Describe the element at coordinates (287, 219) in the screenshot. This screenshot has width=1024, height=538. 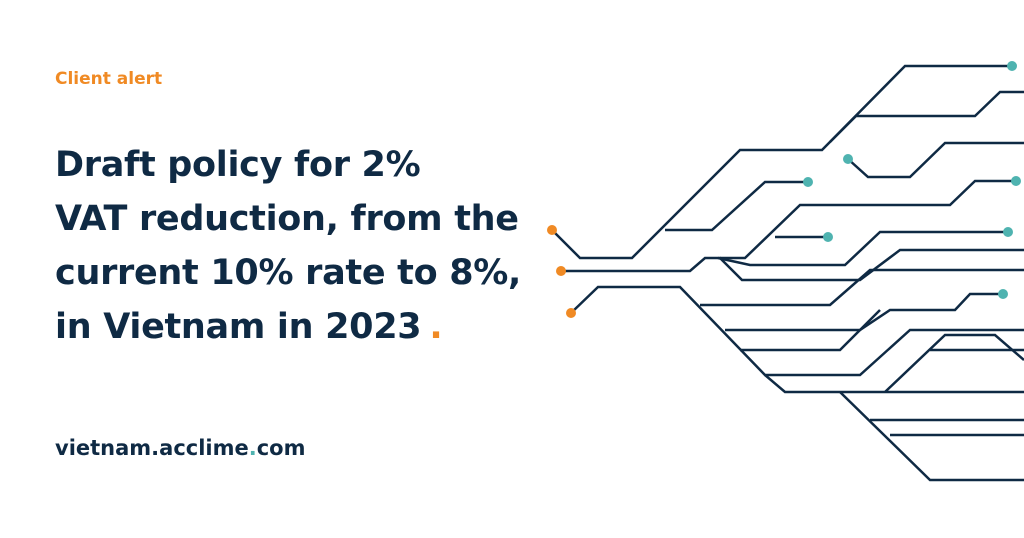
I see `title-line: VAT reduction, from the` at that location.